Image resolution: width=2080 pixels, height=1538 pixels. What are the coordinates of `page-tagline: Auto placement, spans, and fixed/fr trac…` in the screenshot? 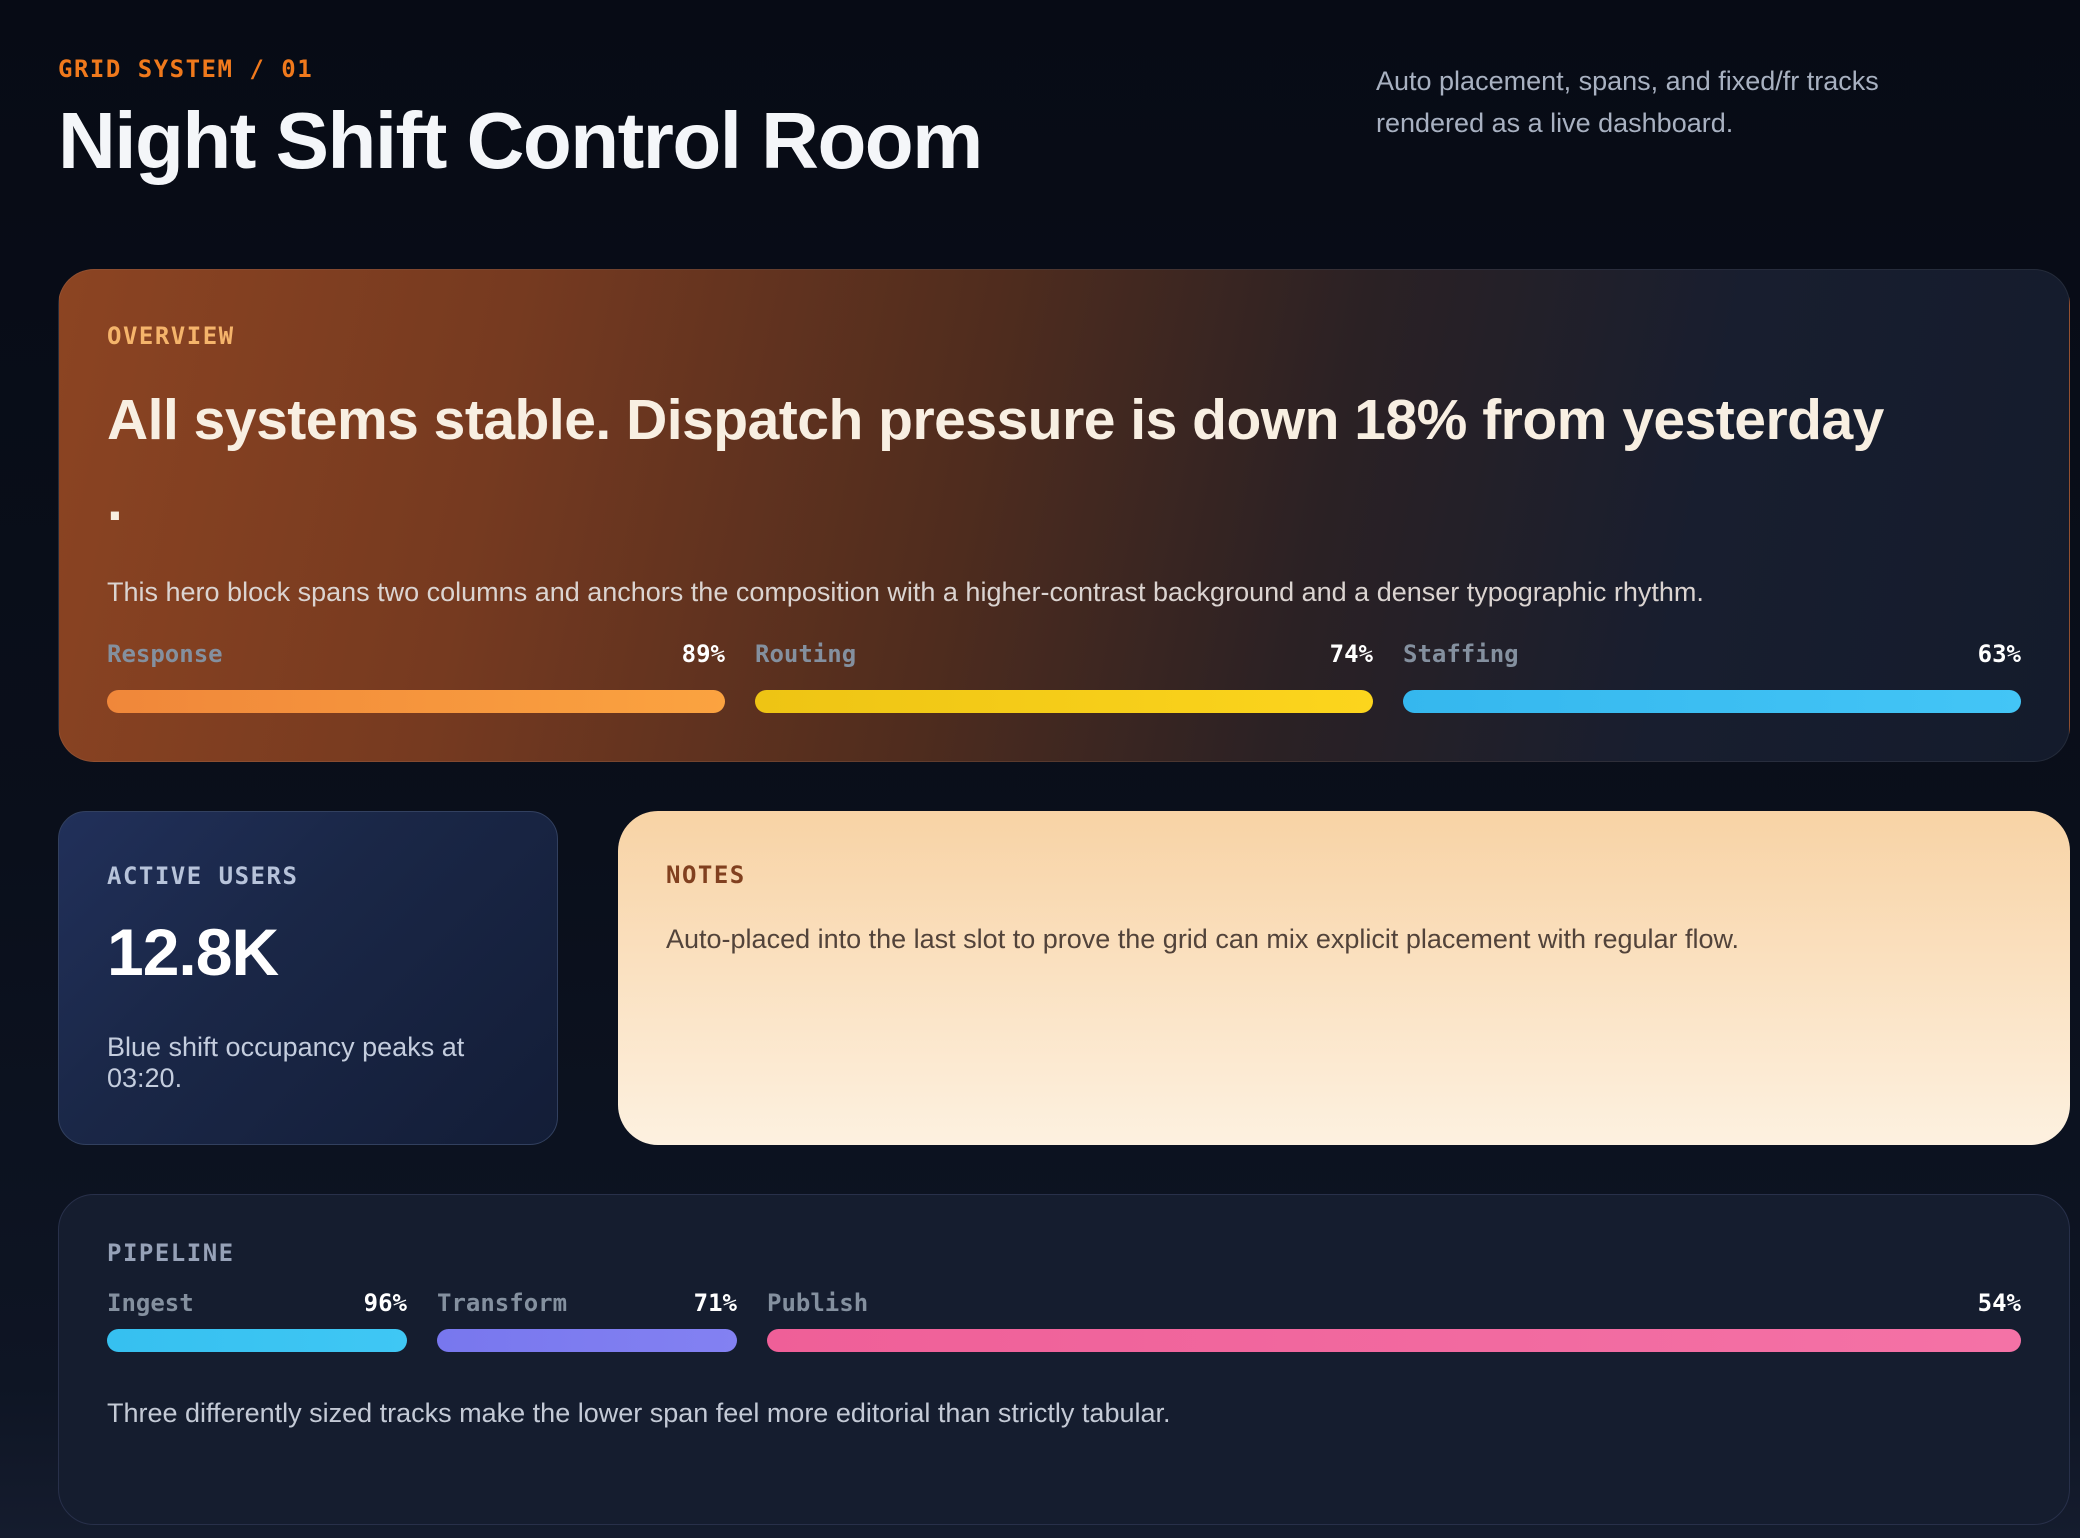 It's located at (1627, 102).